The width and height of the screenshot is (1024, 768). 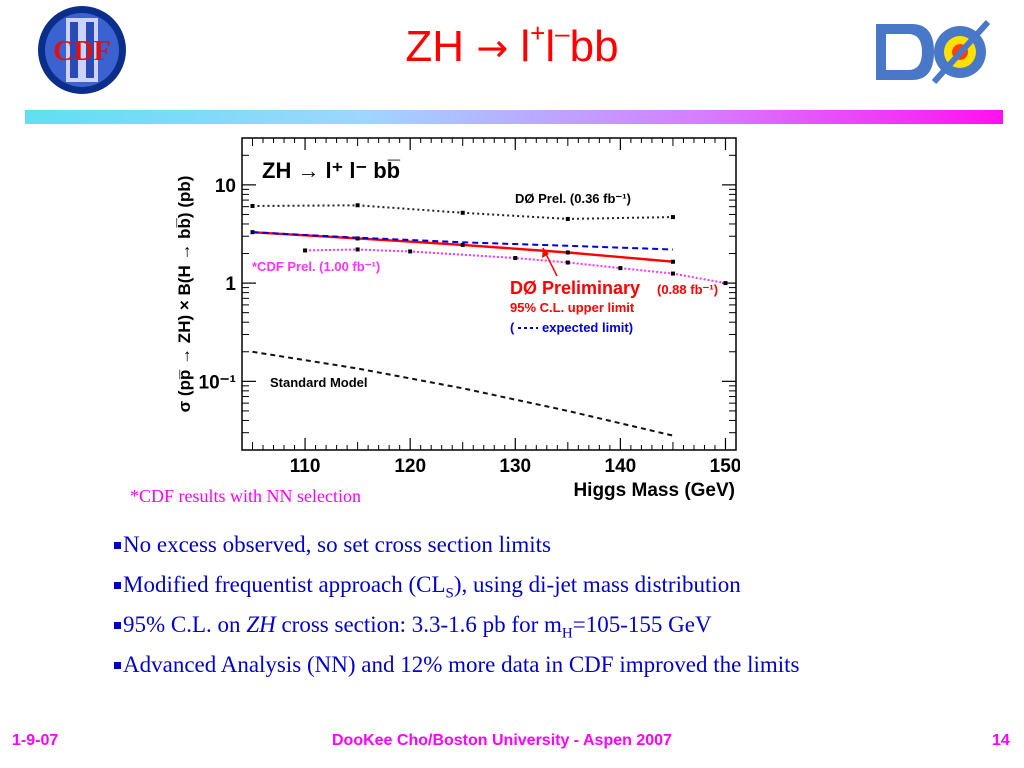 What do you see at coordinates (512, 327) in the screenshot?
I see `label-expected-open: (` at bounding box center [512, 327].